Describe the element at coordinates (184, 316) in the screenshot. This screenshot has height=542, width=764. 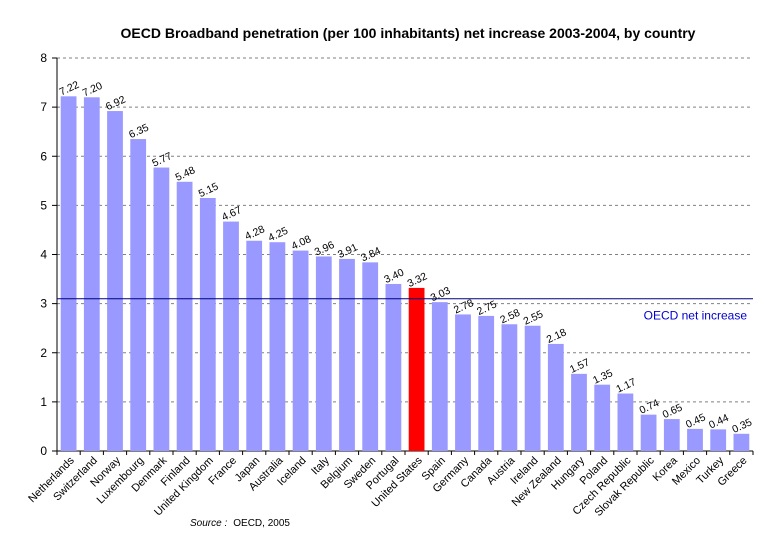
I see `bar-finland` at that location.